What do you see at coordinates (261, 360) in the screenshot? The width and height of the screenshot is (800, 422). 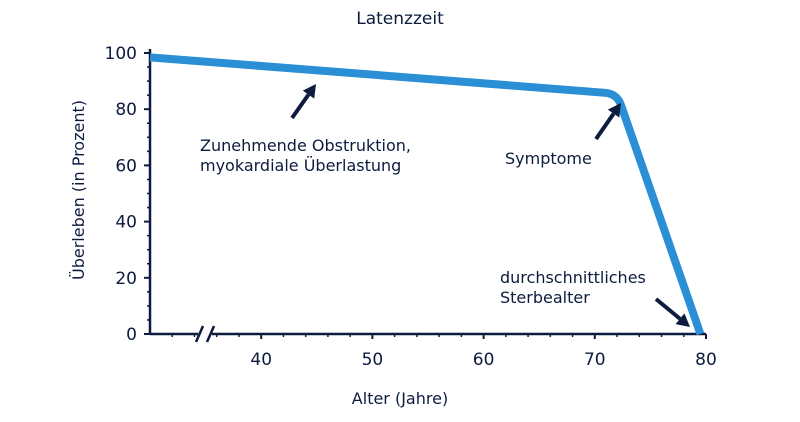 I see `x-tick-label: 40` at bounding box center [261, 360].